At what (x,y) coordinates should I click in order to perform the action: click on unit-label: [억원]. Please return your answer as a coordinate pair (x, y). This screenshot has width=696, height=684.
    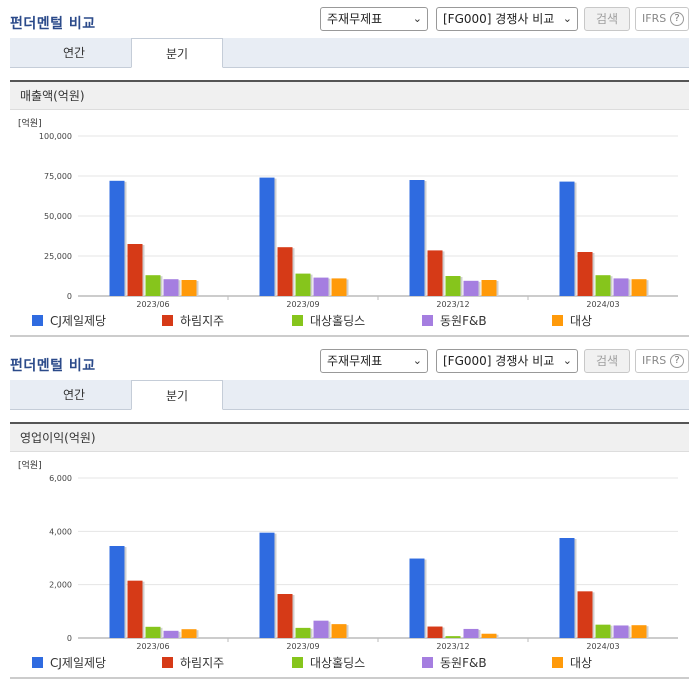
    Looking at the image, I should click on (30, 465).